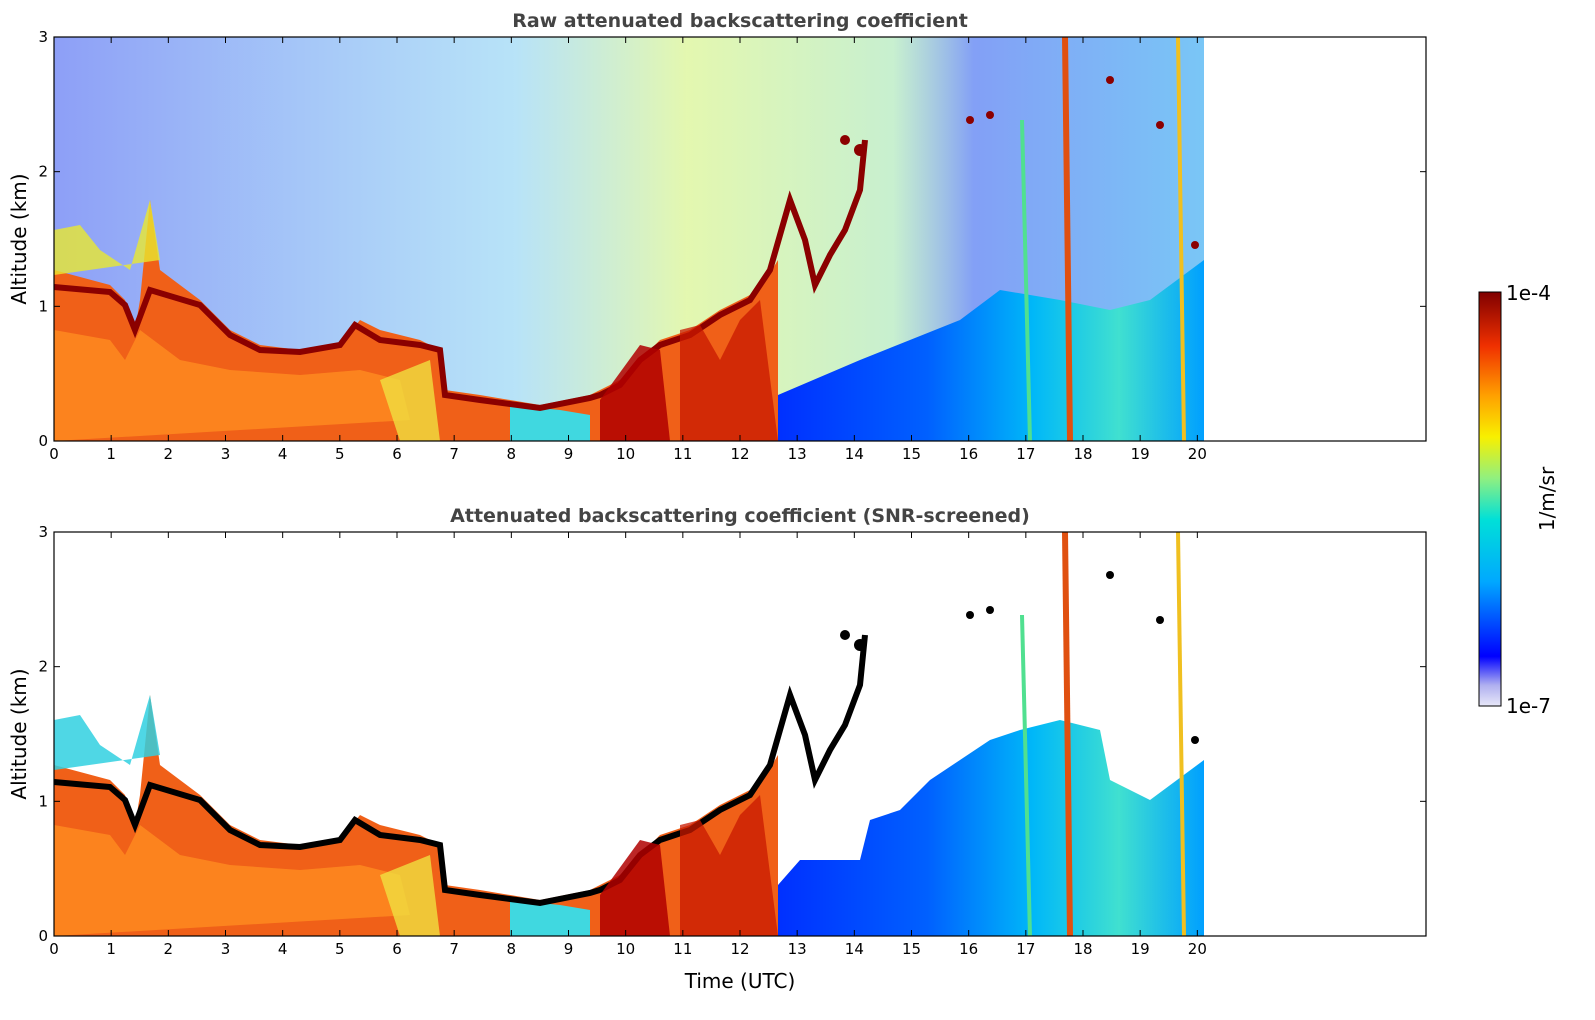 The image size is (1595, 1020). Describe the element at coordinates (410, 895) in the screenshot. I see `bottom-yellow-band` at that location.